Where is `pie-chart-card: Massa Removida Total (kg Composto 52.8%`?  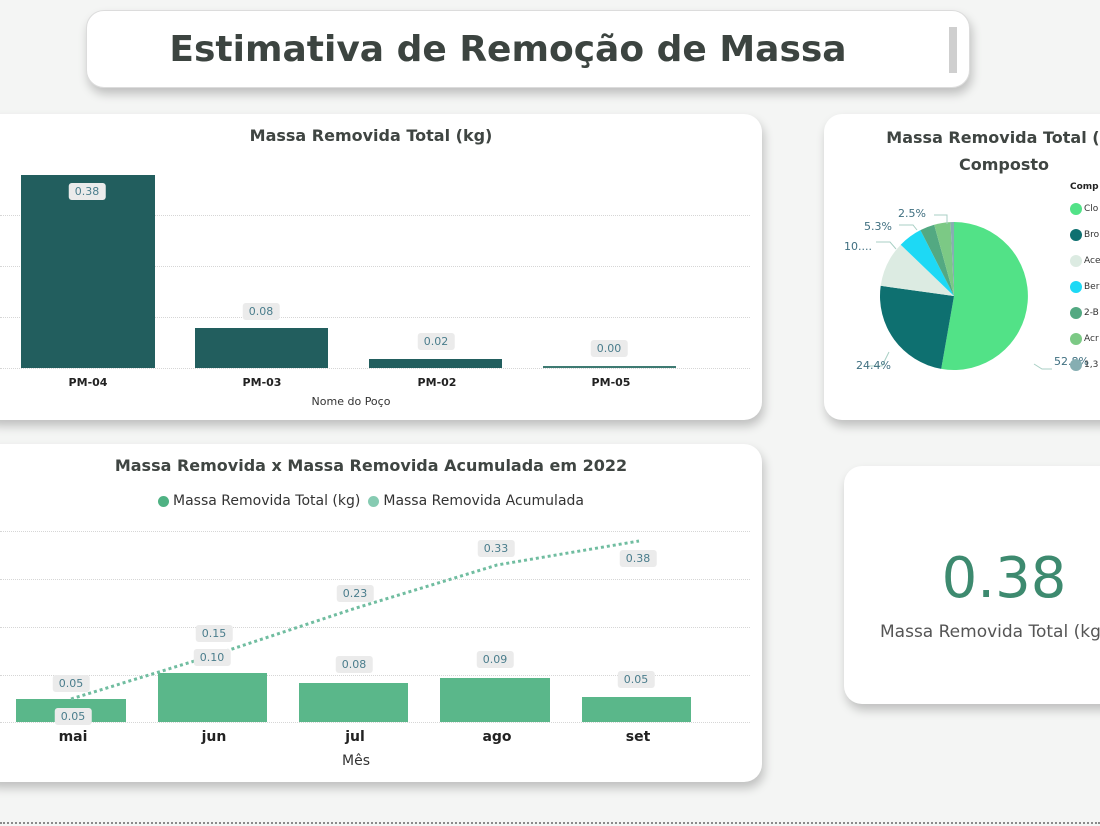 pie-chart-card: Massa Removida Total (kg Composto 52.8% is located at coordinates (962, 267).